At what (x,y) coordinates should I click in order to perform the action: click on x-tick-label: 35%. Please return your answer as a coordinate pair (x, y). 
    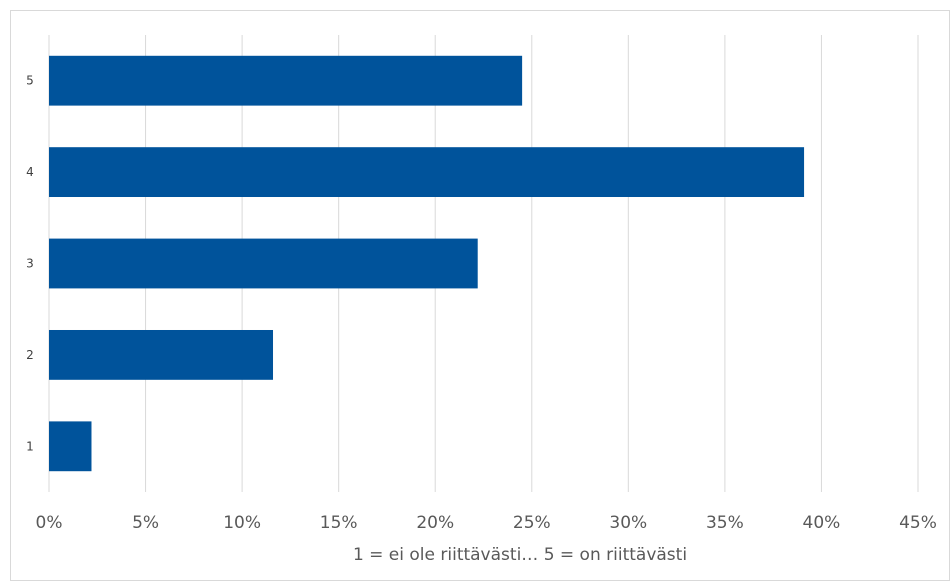
    Looking at the image, I should click on (725, 523).